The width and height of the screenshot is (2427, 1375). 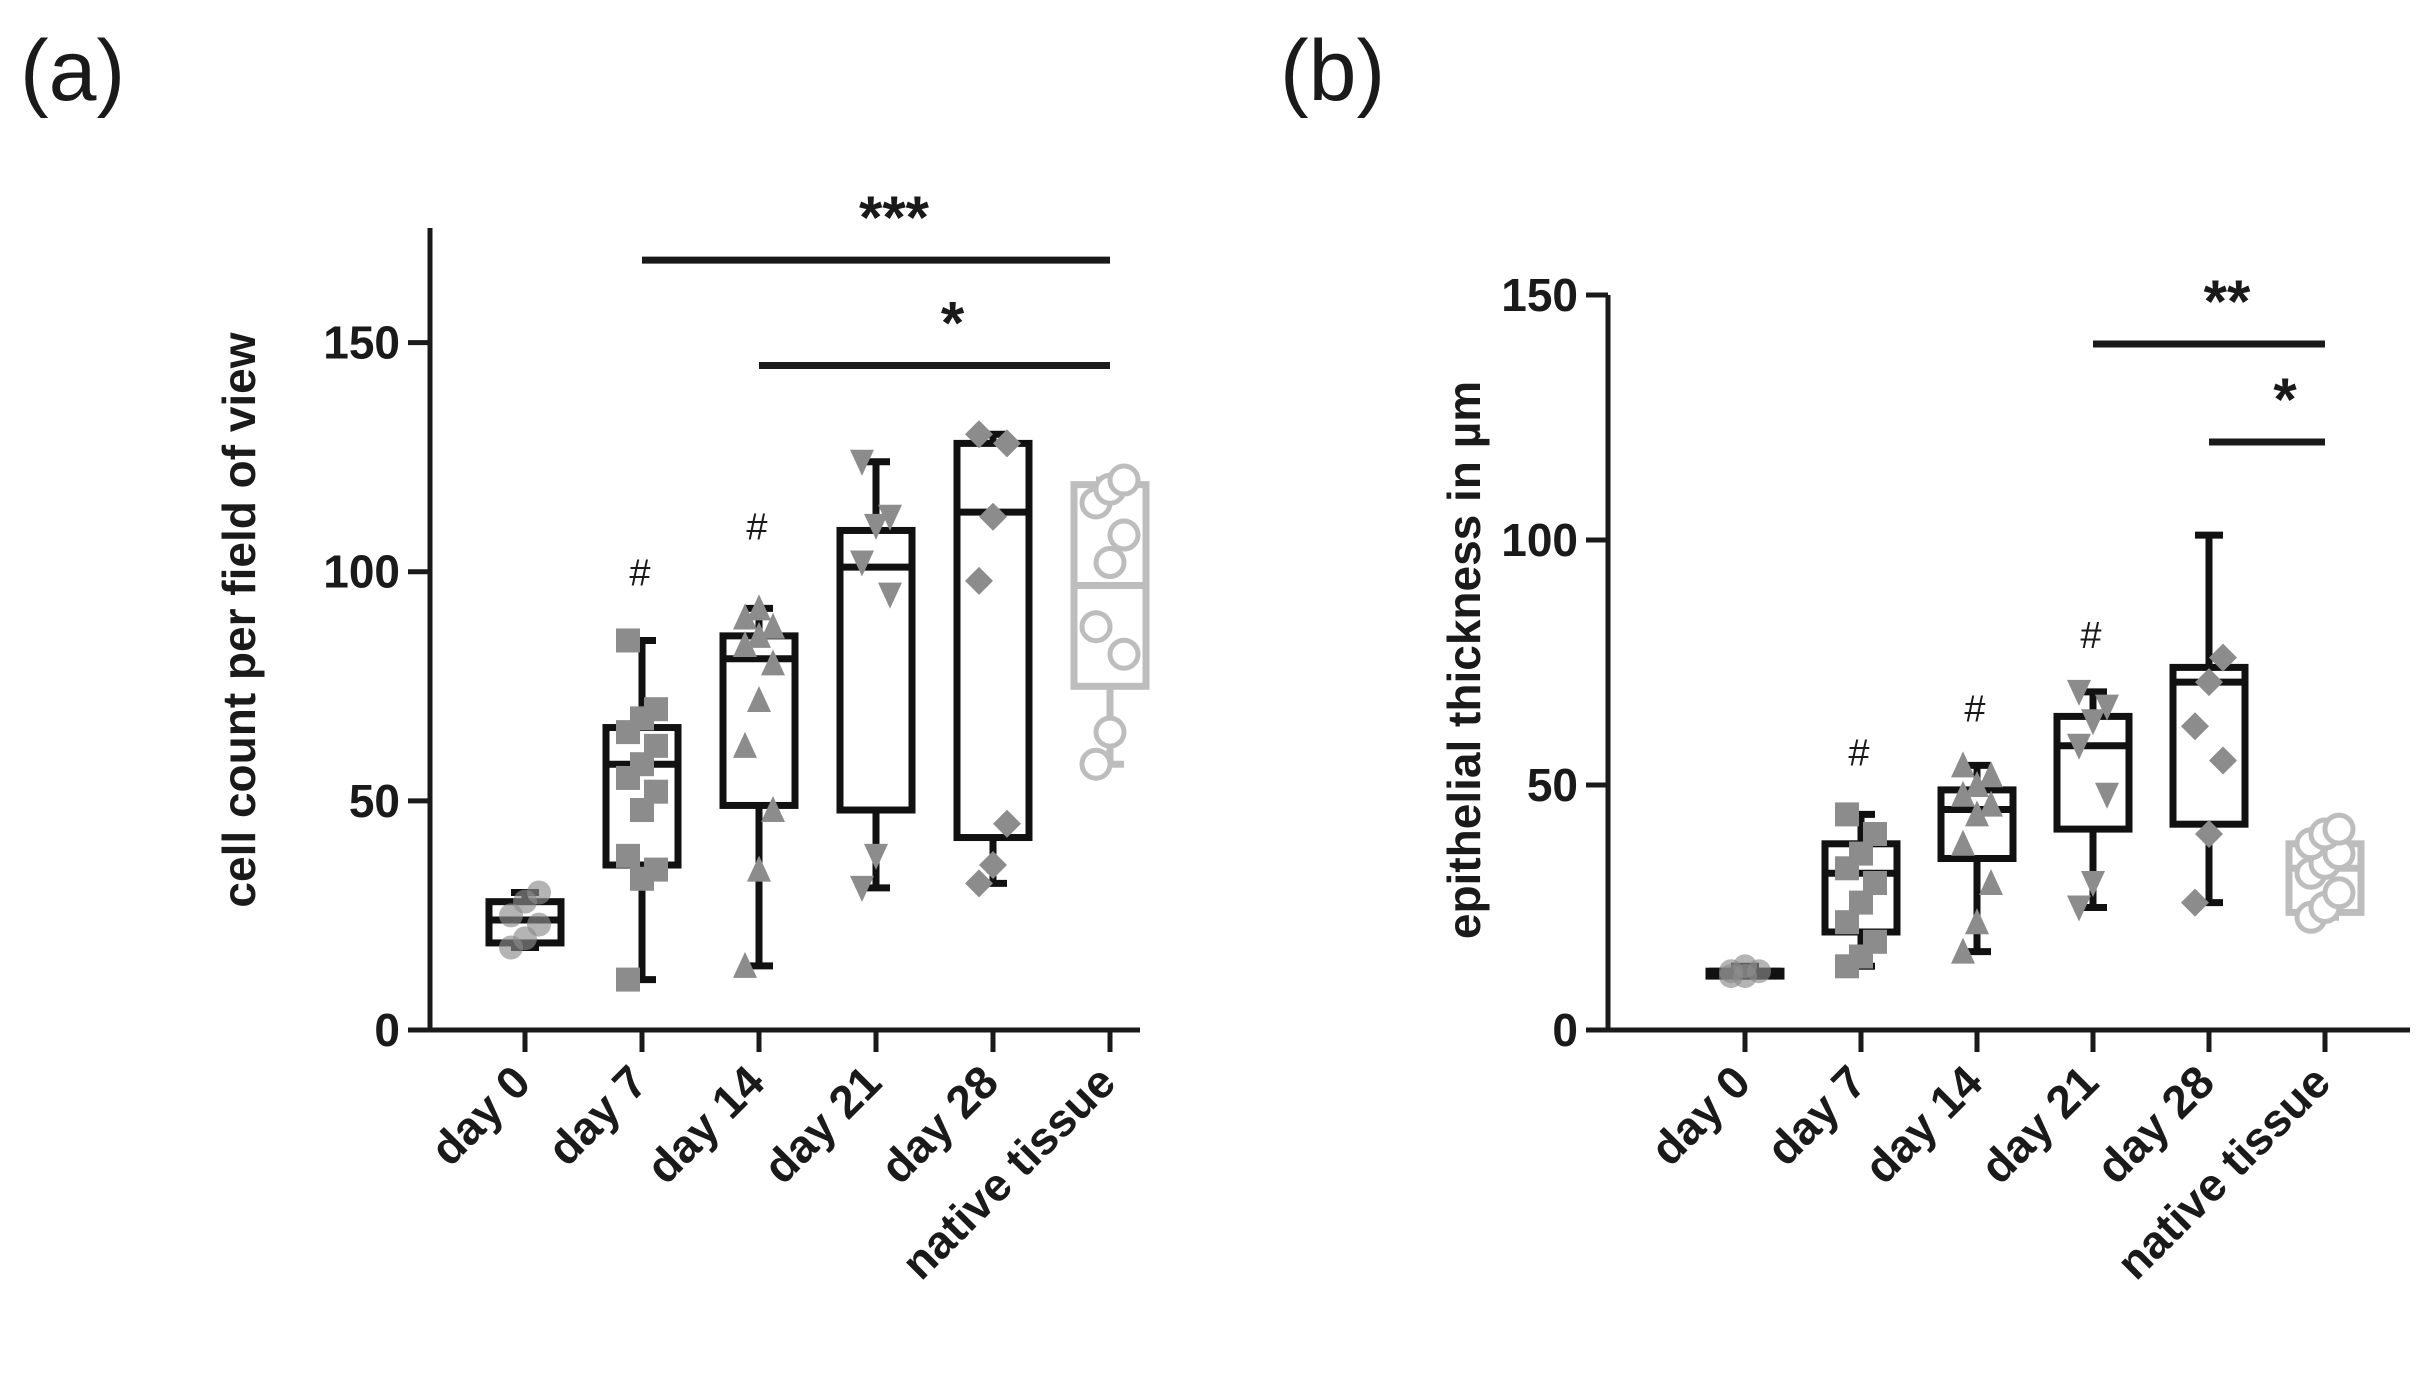 I want to click on significance-label: ***, so click(x=894, y=217).